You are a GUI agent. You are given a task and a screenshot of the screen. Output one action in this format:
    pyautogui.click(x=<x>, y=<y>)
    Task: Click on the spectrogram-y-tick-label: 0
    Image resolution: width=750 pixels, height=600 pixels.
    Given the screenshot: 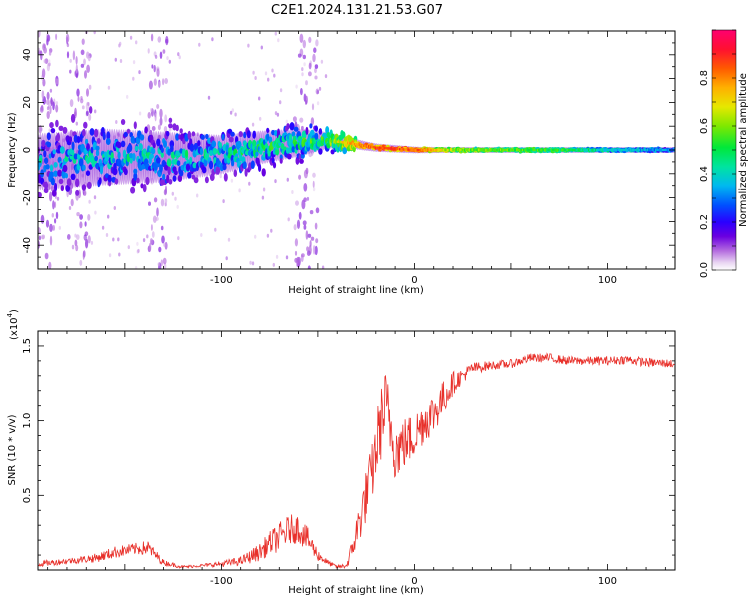 What is the action you would take?
    pyautogui.click(x=27, y=150)
    